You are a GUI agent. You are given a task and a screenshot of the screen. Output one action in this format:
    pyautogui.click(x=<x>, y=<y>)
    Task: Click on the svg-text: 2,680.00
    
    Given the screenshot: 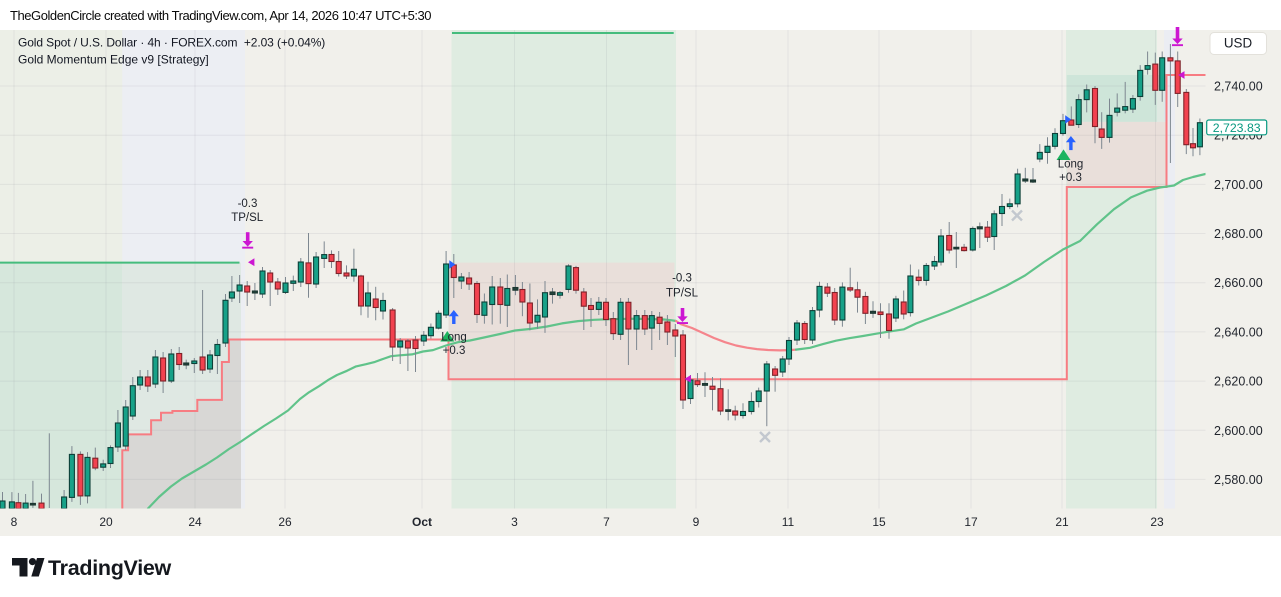 What is the action you would take?
    pyautogui.click(x=1238, y=234)
    